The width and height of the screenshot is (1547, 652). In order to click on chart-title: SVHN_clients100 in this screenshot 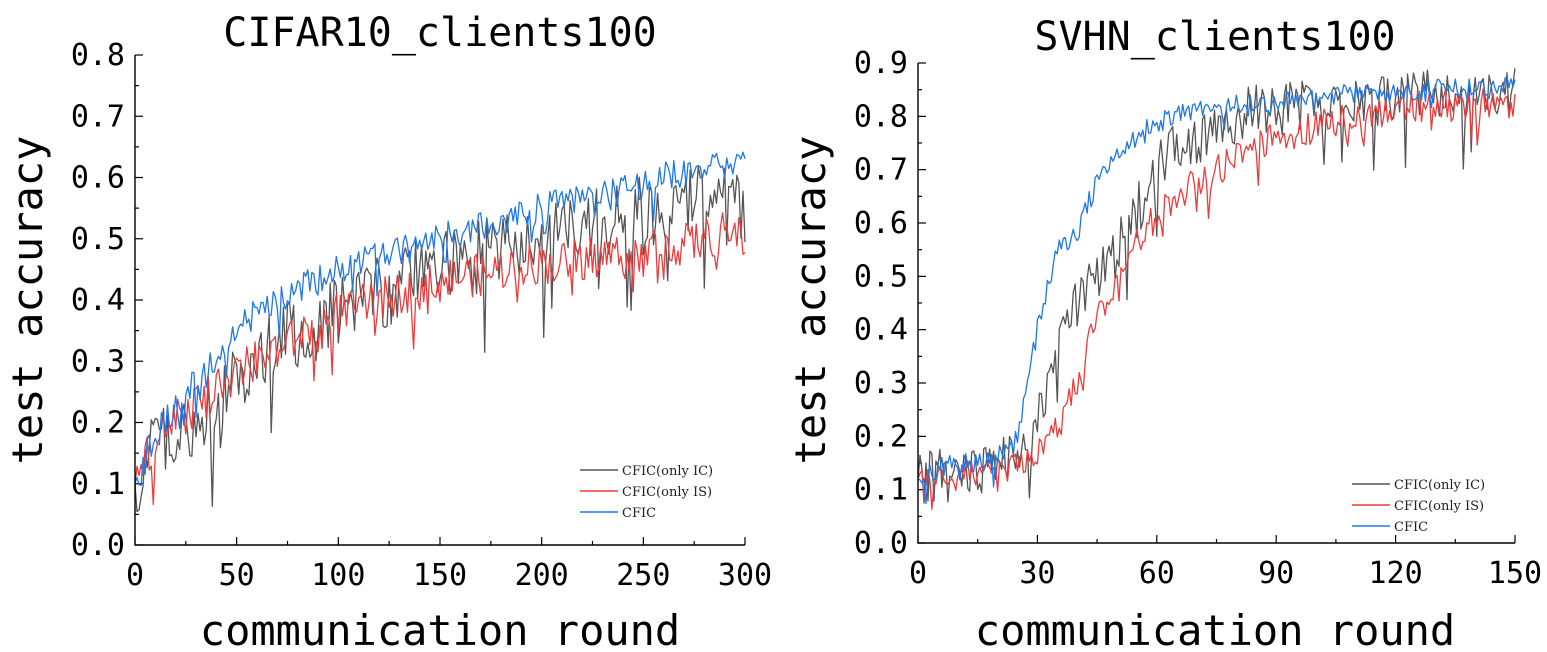, I will do `click(1214, 37)`.